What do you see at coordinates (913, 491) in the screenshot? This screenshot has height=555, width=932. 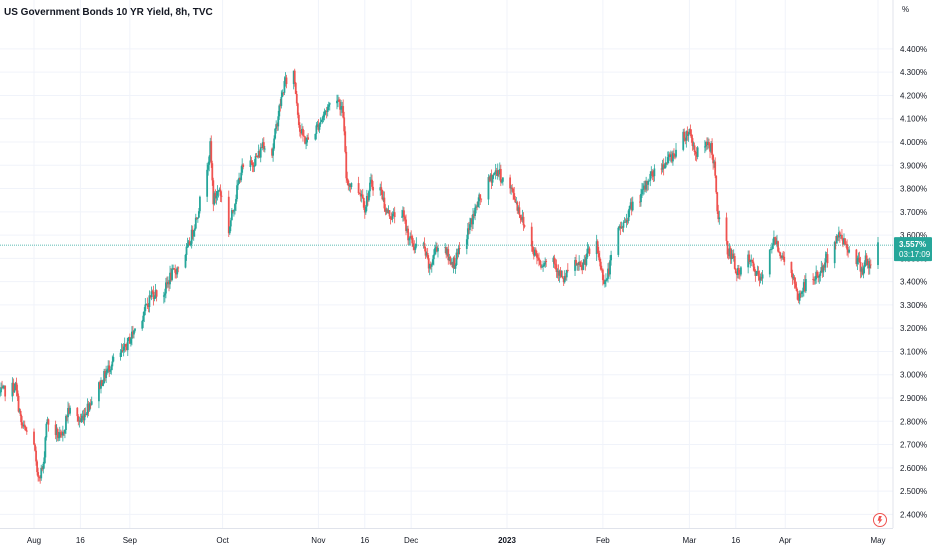 I see `price-tick-label: 2.500%` at bounding box center [913, 491].